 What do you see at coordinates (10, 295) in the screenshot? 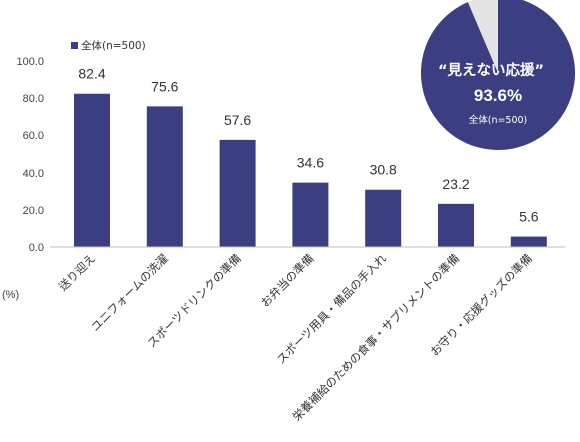
I see `unit-label: (%)` at bounding box center [10, 295].